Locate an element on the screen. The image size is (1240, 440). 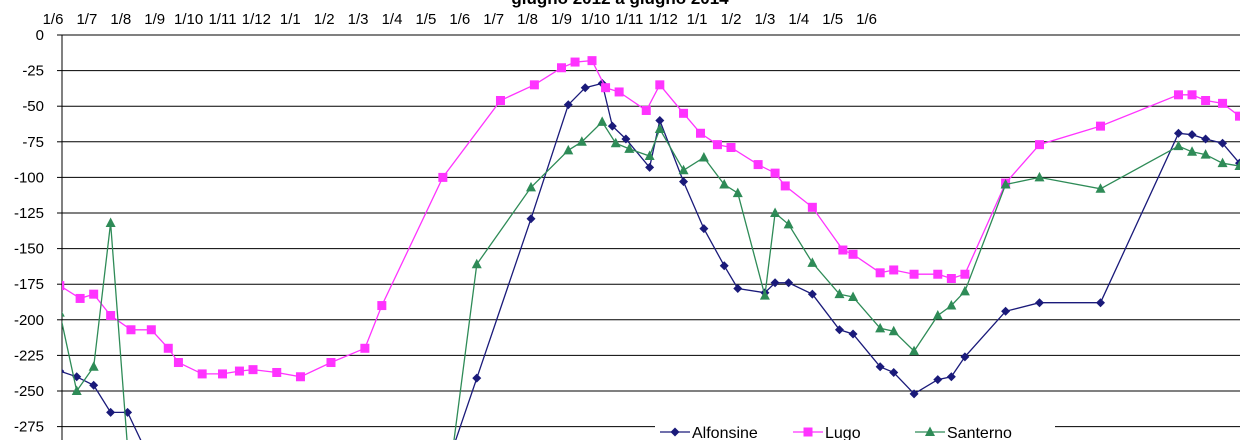
legend-background is located at coordinates (855, 431).